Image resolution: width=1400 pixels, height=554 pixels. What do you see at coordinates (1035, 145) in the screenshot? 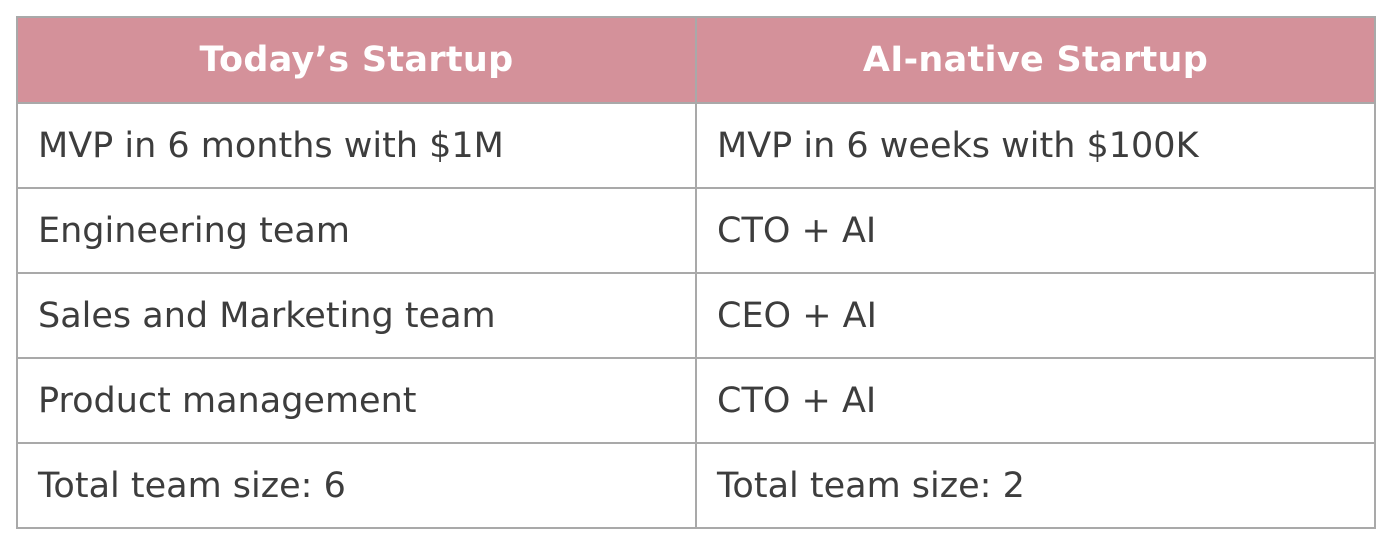
I see `cell-ai-native-mvp: MVP in 6 weeks with $100K` at bounding box center [1035, 145].